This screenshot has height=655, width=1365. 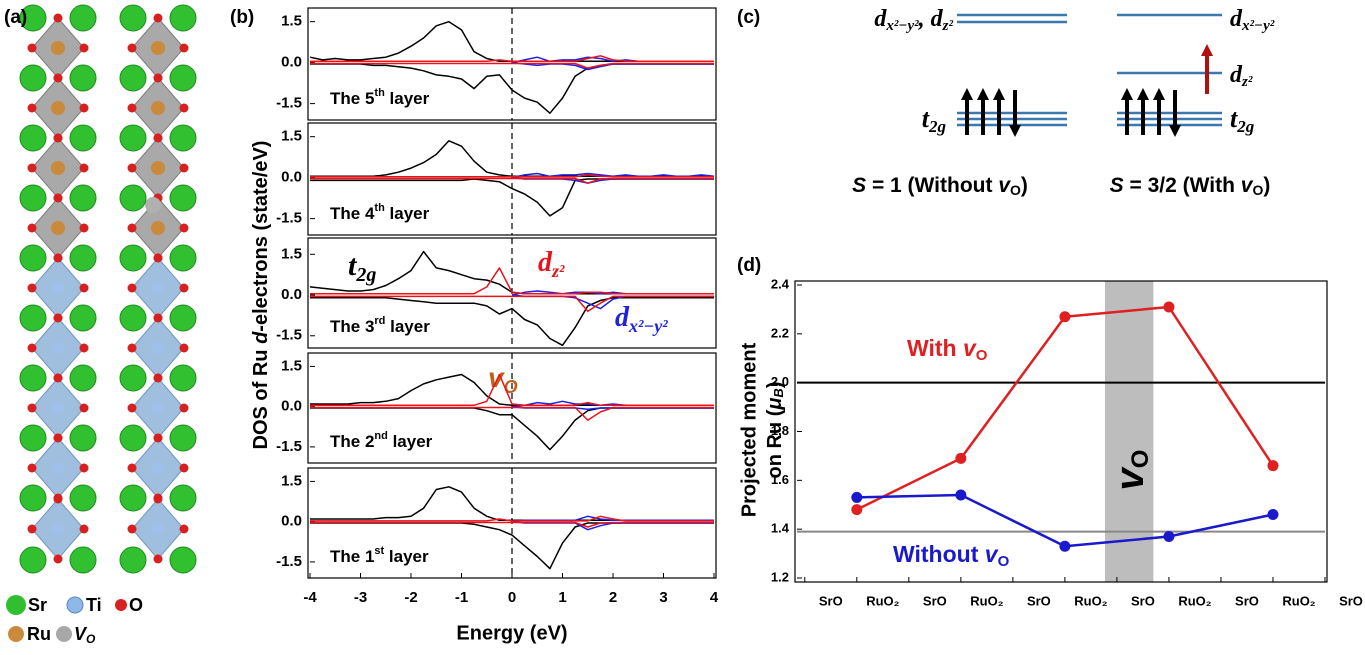 I want to click on symbol: V, so click(x=81, y=634).